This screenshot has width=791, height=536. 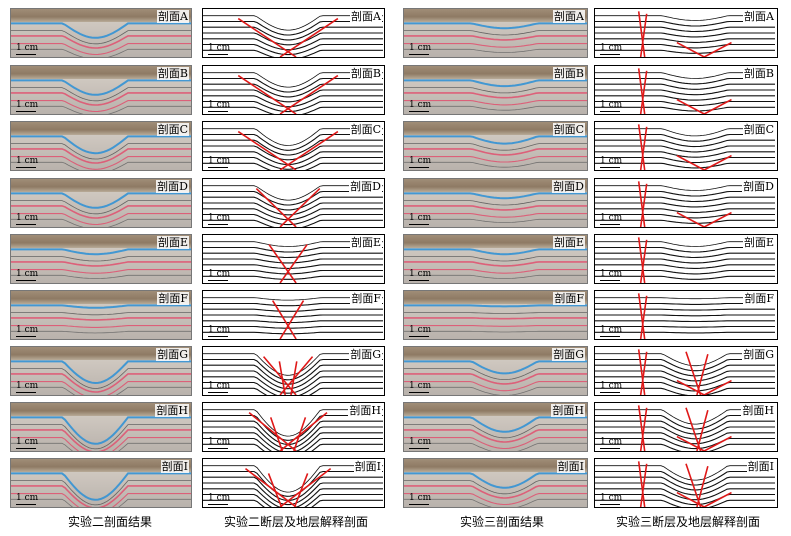 I want to click on section-exp2-d: 剖面D 1 cm, so click(x=293, y=203).